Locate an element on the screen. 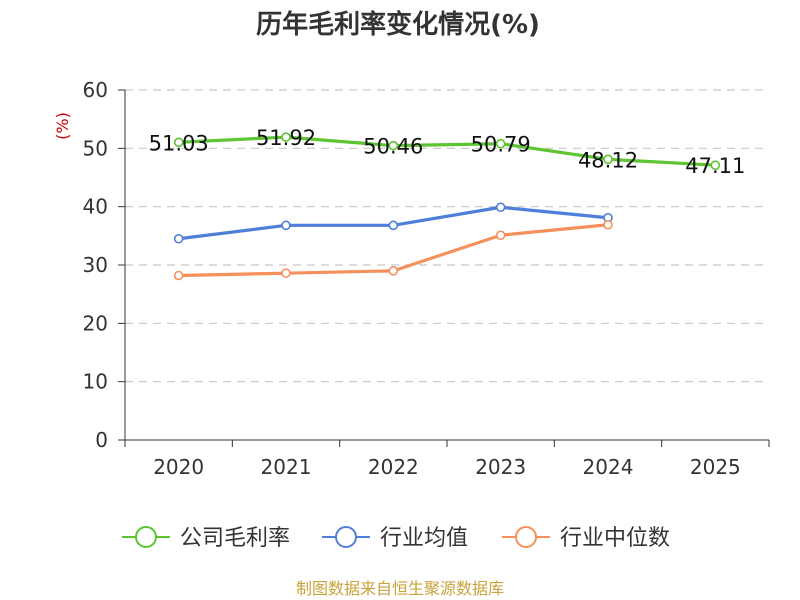 This screenshot has width=800, height=600. y-tick-label: 20 is located at coordinates (95, 323).